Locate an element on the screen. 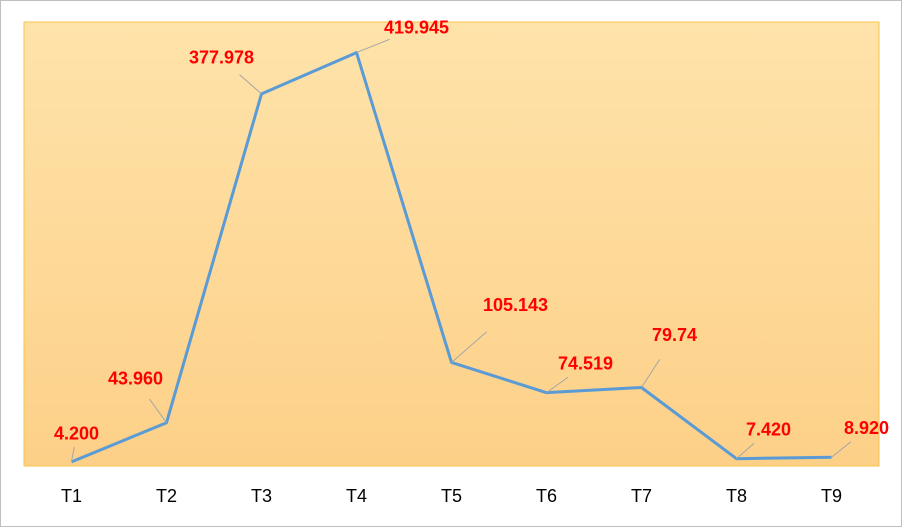 The height and width of the screenshot is (527, 902). data-label: 43.960 is located at coordinates (135, 378).